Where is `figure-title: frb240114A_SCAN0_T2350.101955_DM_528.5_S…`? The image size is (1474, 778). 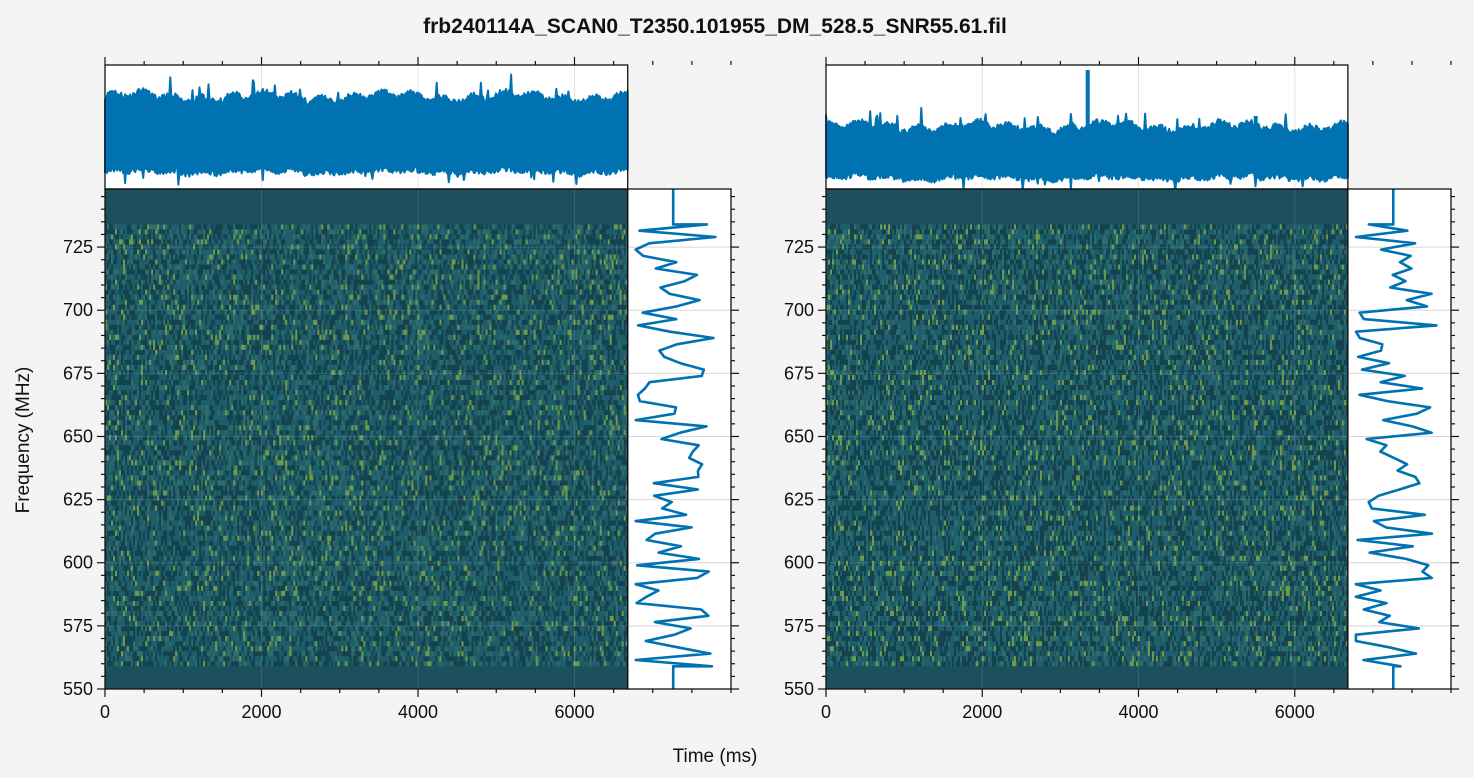
figure-title: frb240114A_SCAN0_T2350.101955_DM_528.5_S… is located at coordinates (715, 26).